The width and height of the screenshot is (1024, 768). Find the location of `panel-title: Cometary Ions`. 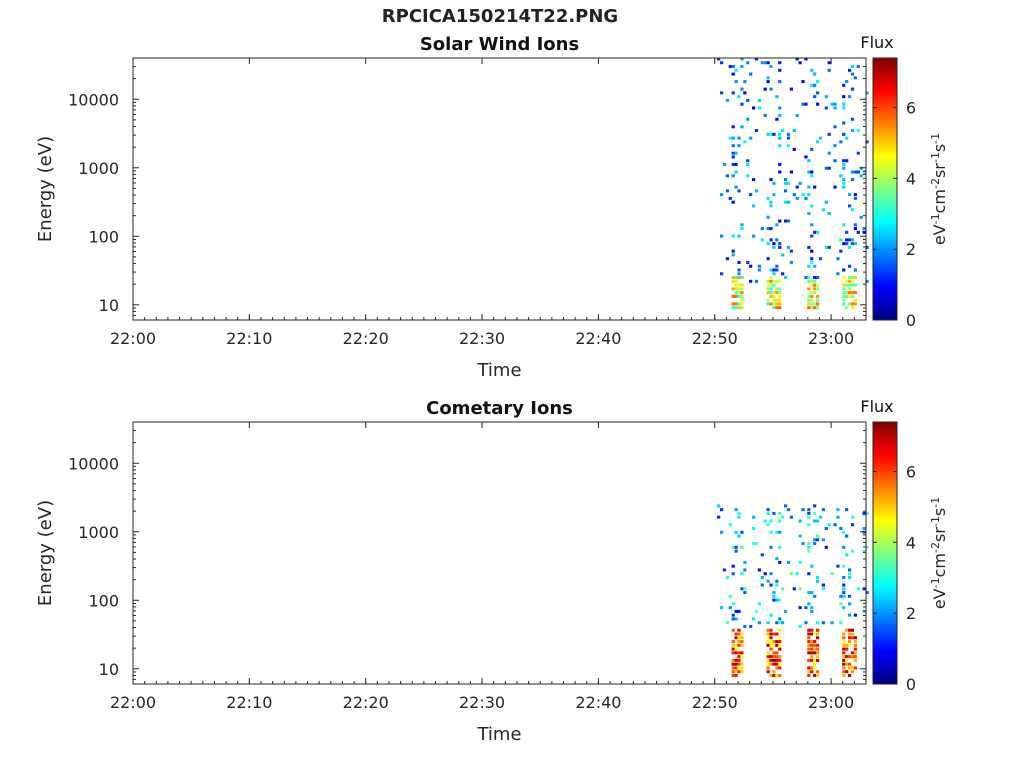

panel-title: Cometary Ions is located at coordinates (499, 408).